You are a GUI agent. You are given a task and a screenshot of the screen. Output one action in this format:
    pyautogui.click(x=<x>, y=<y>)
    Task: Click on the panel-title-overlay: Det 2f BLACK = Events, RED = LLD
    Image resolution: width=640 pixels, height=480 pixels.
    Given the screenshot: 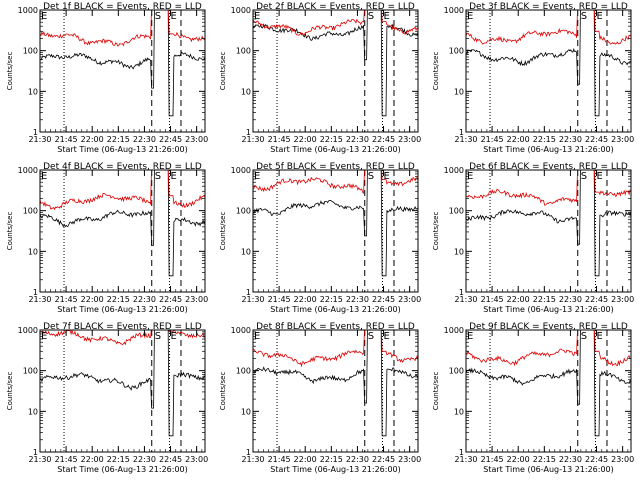 What is the action you would take?
    pyautogui.click(x=335, y=7)
    